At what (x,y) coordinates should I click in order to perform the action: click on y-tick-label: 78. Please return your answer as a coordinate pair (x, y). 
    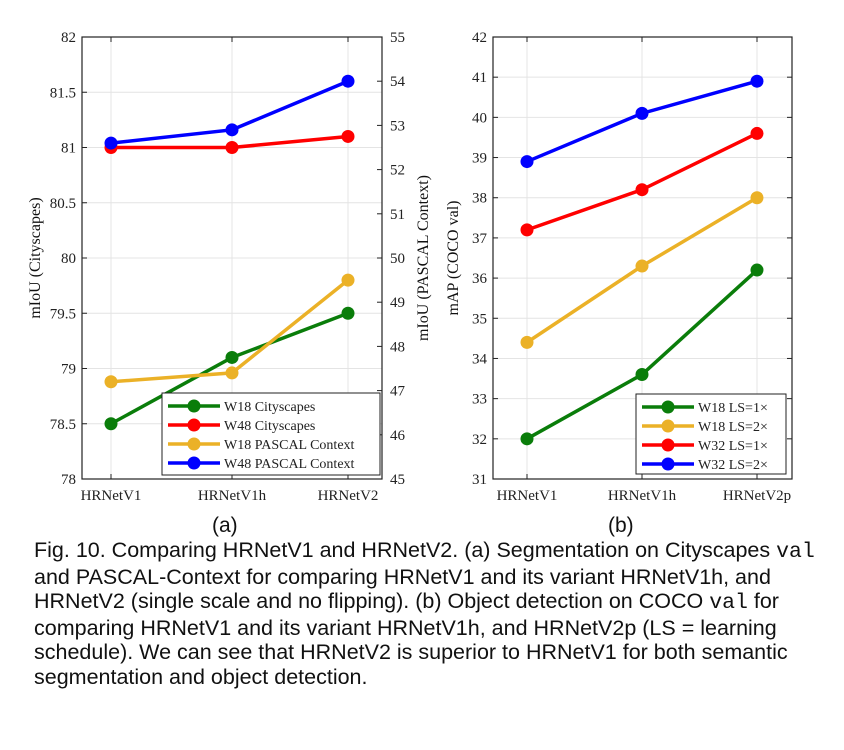
    Looking at the image, I should click on (68, 480).